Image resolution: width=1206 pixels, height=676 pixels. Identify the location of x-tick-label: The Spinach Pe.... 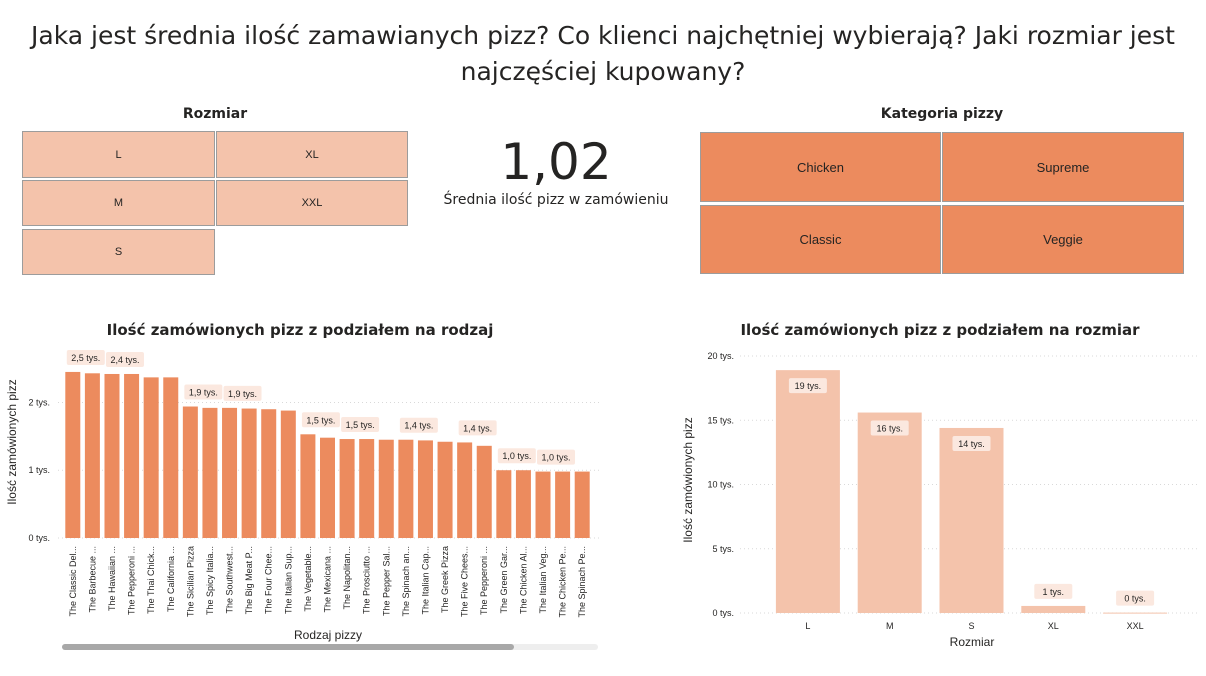
(582, 582).